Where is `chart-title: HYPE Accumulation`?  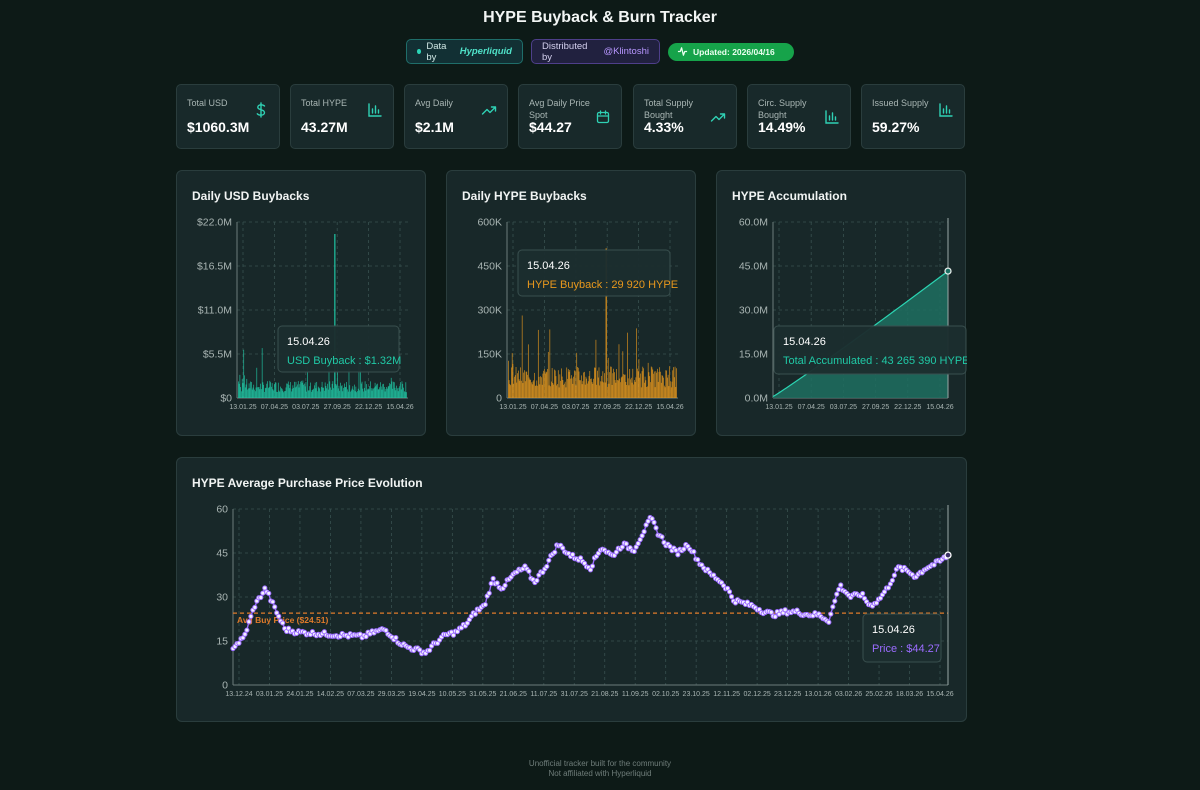
chart-title: HYPE Accumulation is located at coordinates (789, 196).